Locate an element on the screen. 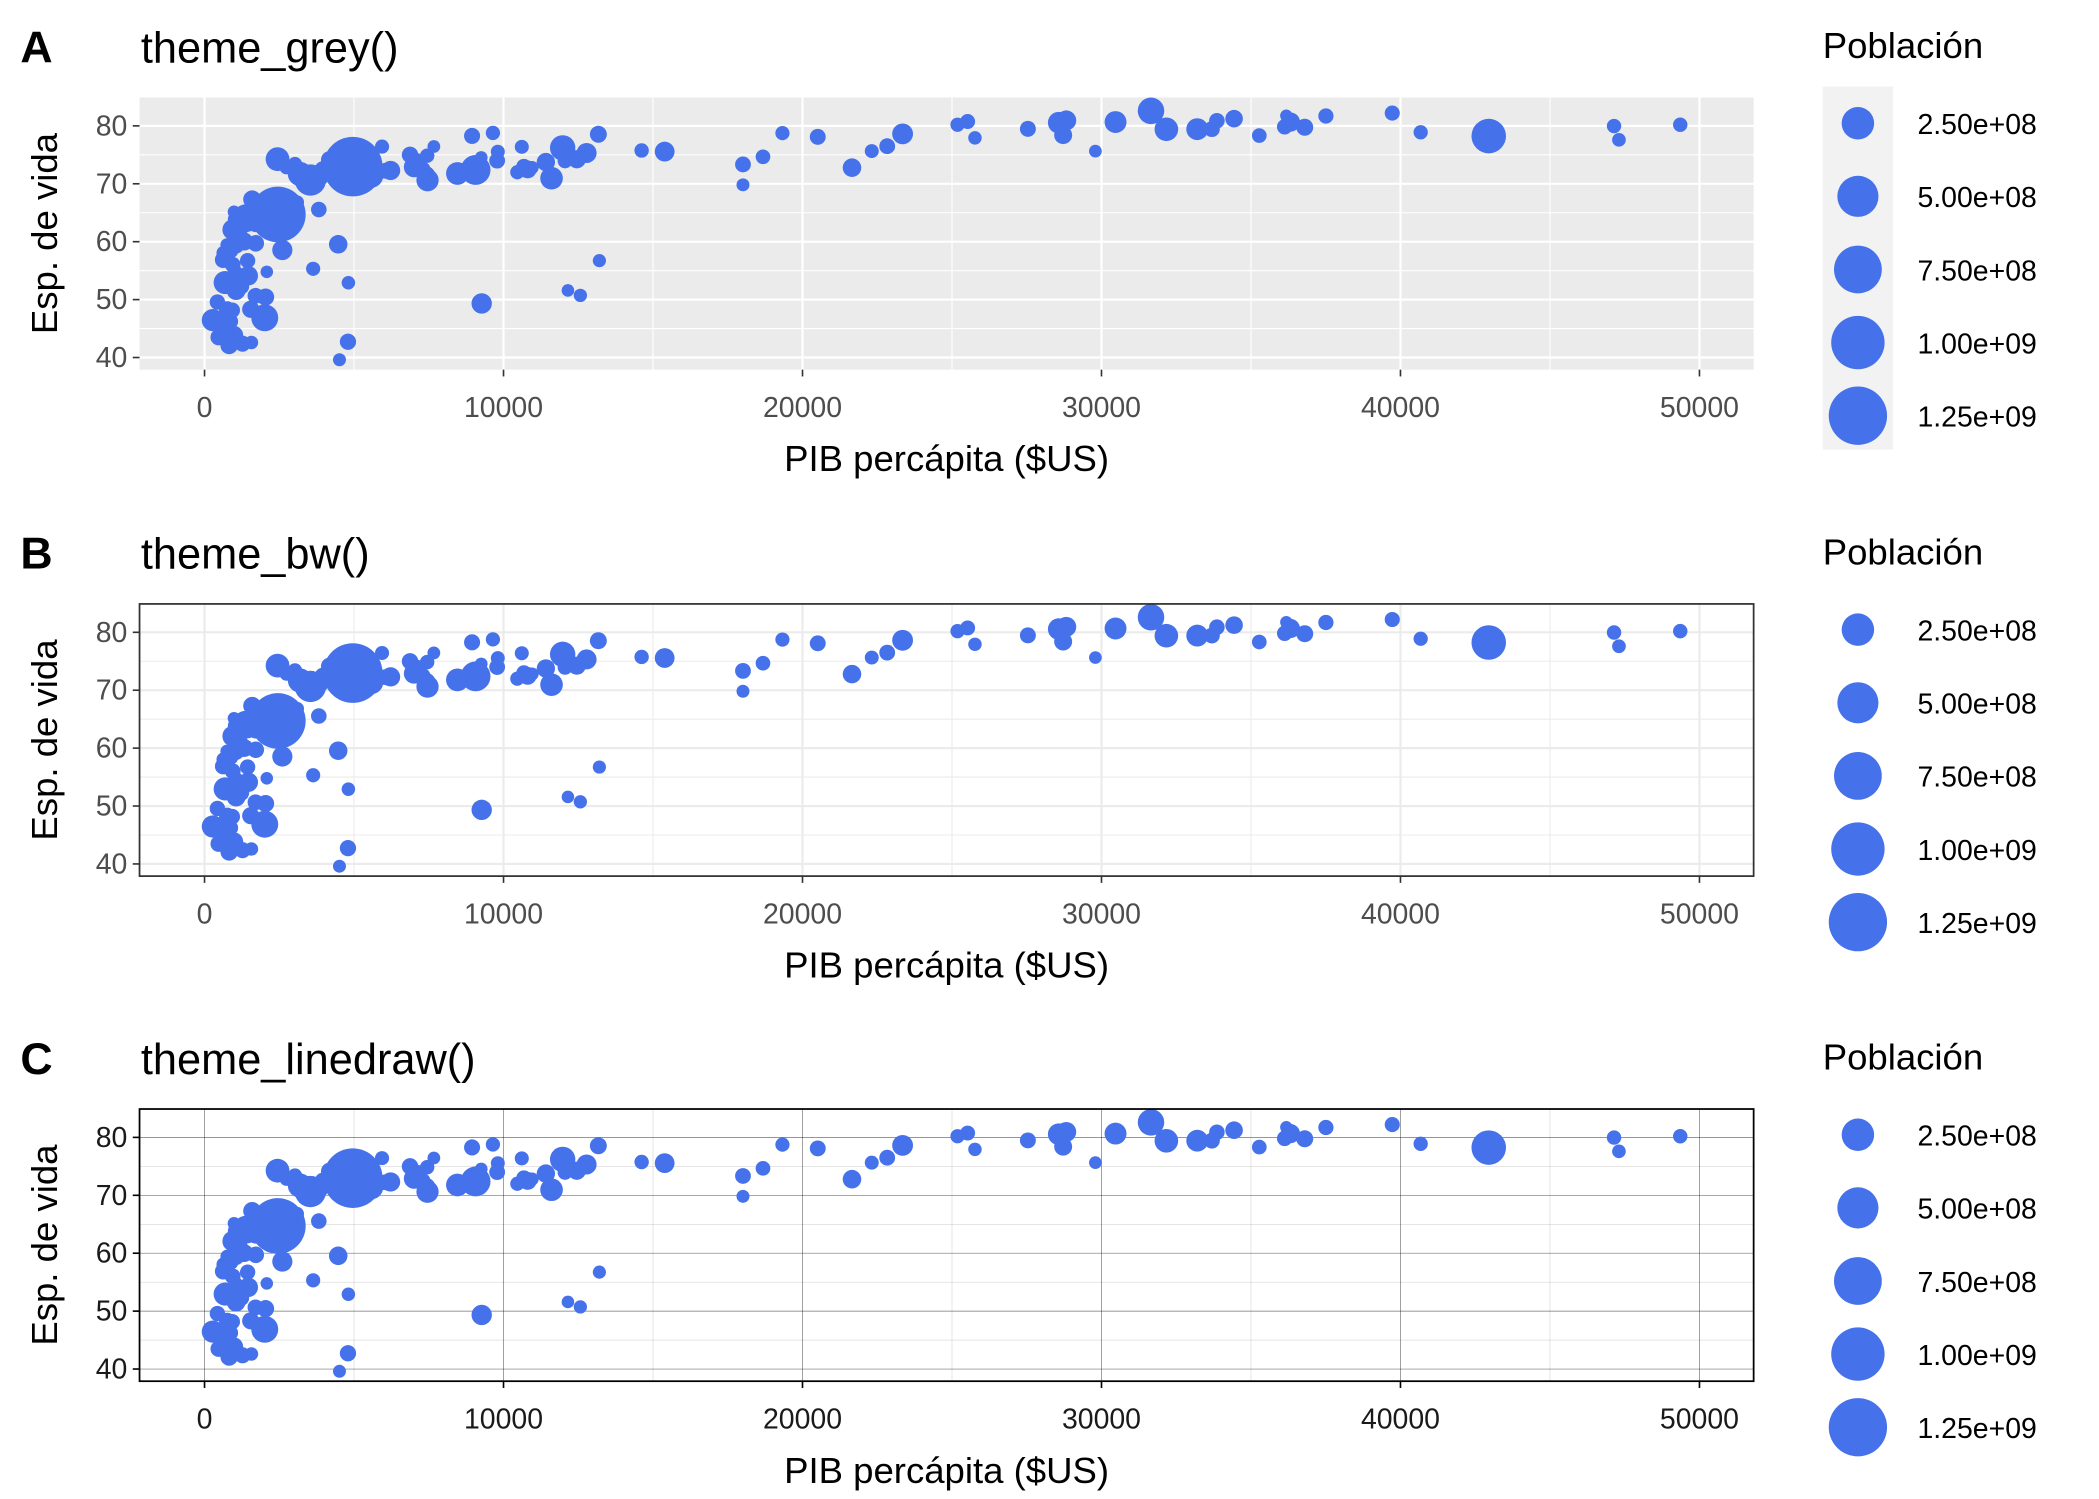  legend-label: 1.25e+09 is located at coordinates (1976, 1429).